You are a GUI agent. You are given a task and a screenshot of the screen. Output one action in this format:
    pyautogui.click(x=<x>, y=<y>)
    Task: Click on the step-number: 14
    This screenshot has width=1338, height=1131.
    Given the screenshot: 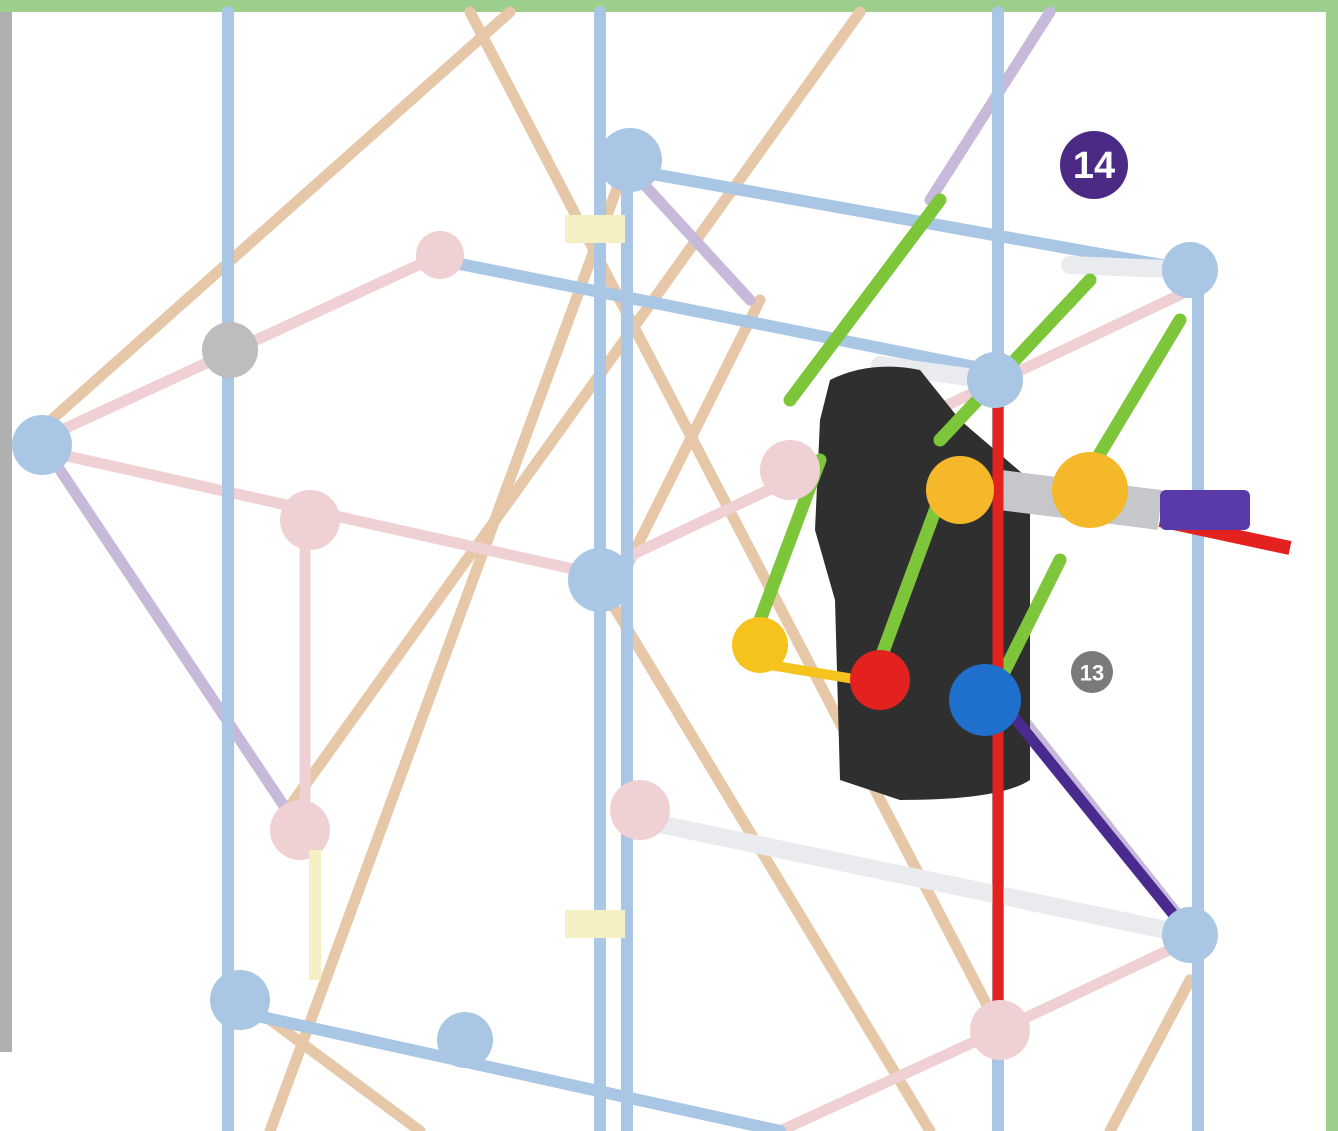 What is the action you would take?
    pyautogui.click(x=1094, y=166)
    